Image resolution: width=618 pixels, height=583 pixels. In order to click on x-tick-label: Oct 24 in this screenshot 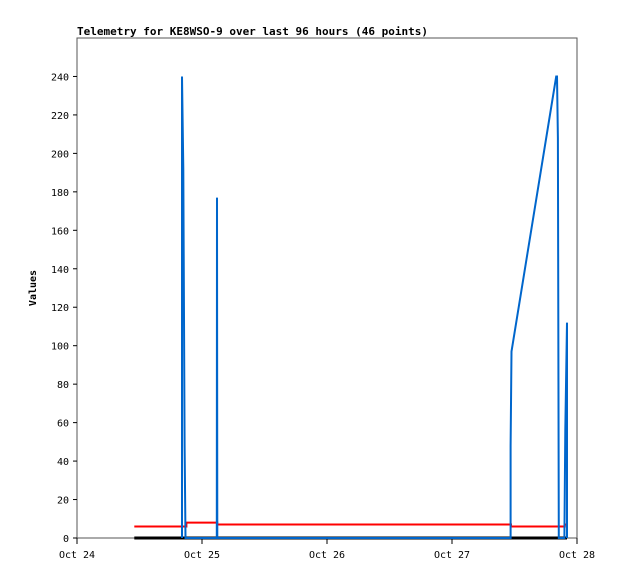, I will do `click(77, 555)`.